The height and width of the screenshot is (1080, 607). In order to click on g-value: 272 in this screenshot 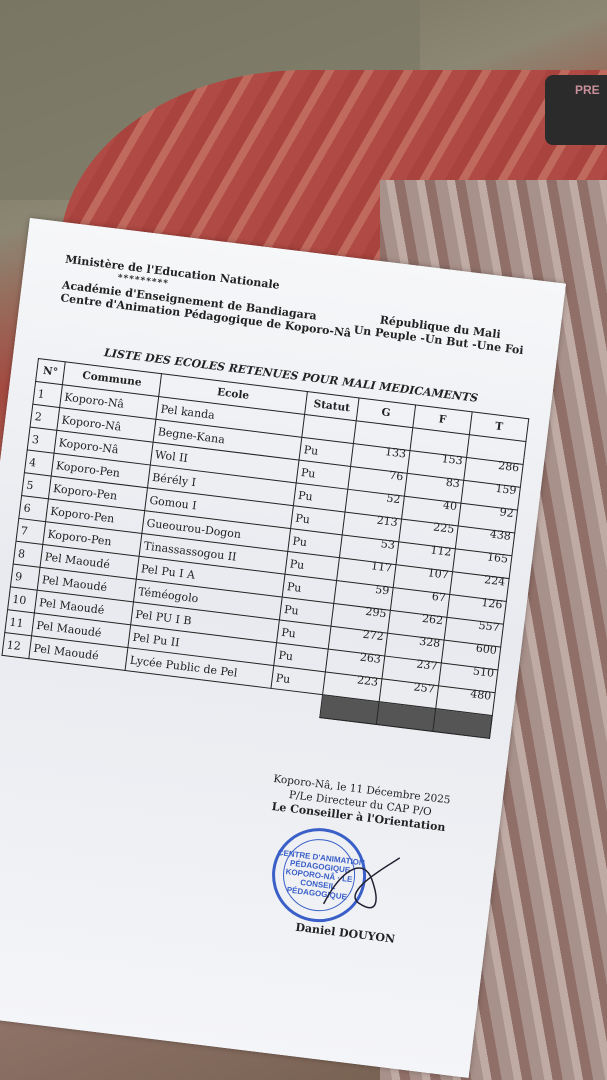, I will do `click(373, 635)`.